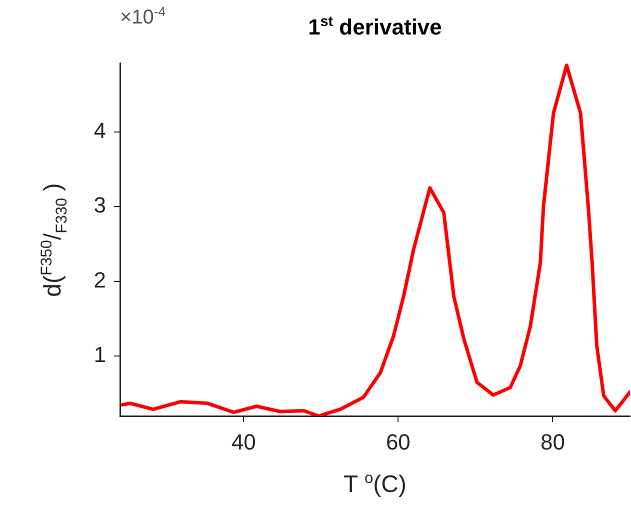  Describe the element at coordinates (552, 441) in the screenshot. I see `x-tick-label: 80` at that location.